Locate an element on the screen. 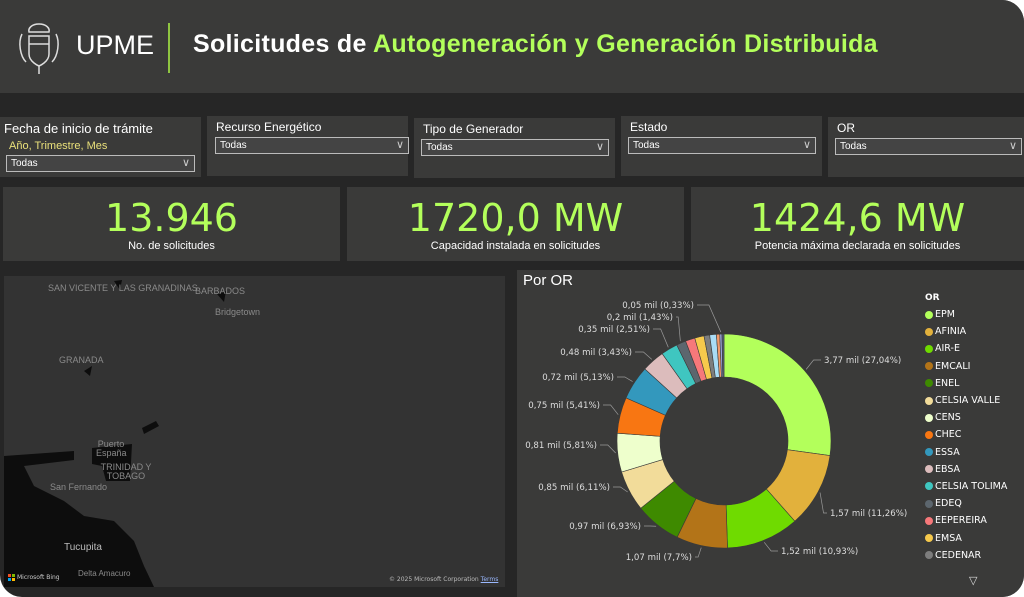 This screenshot has height=597, width=1024. legend-item: EBSA is located at coordinates (966, 469).